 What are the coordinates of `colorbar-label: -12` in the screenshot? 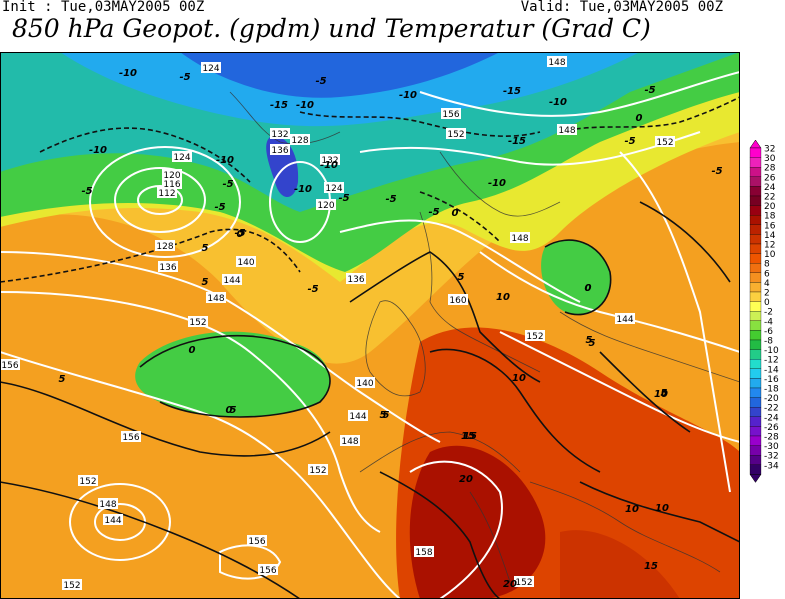 It's located at (771, 361).